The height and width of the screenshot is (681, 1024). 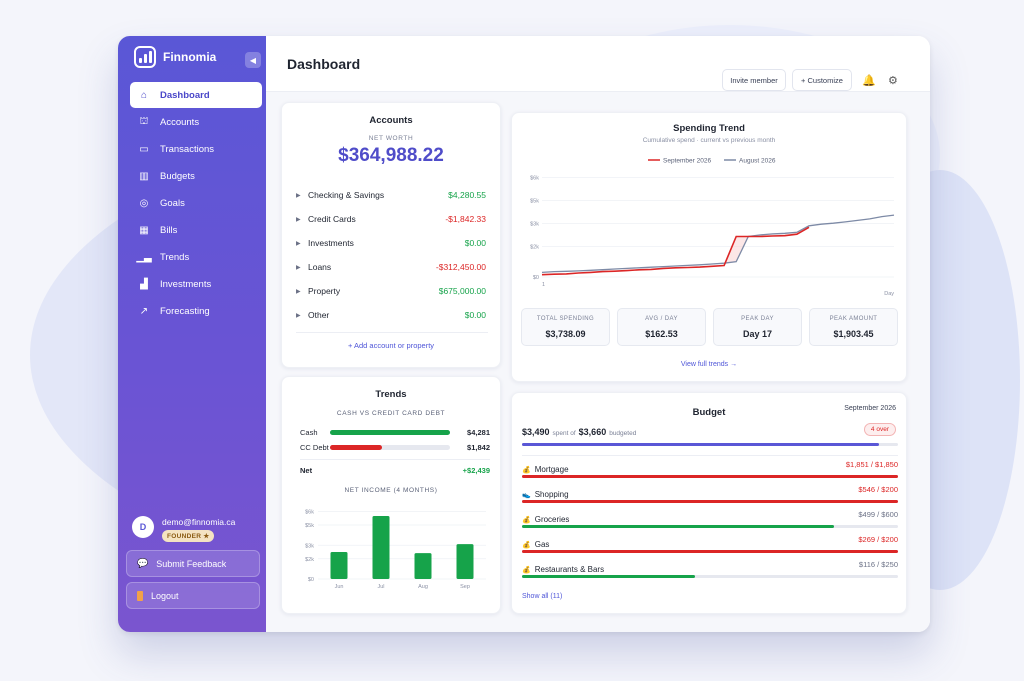 I want to click on account-value: -$312,450.00, so click(x=460, y=267).